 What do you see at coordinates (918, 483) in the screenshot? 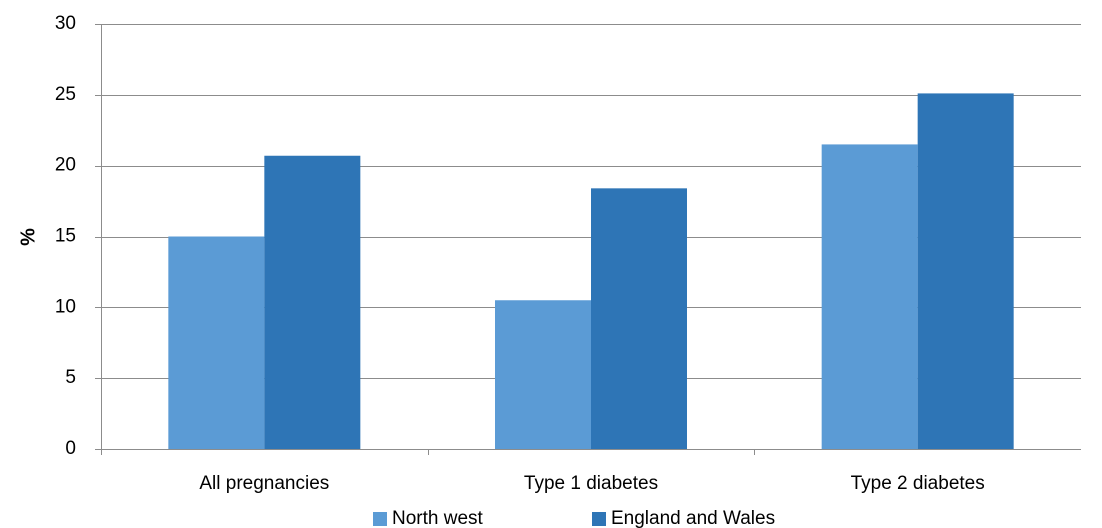
I see `x-tick-label: Type 2 diabetes` at bounding box center [918, 483].